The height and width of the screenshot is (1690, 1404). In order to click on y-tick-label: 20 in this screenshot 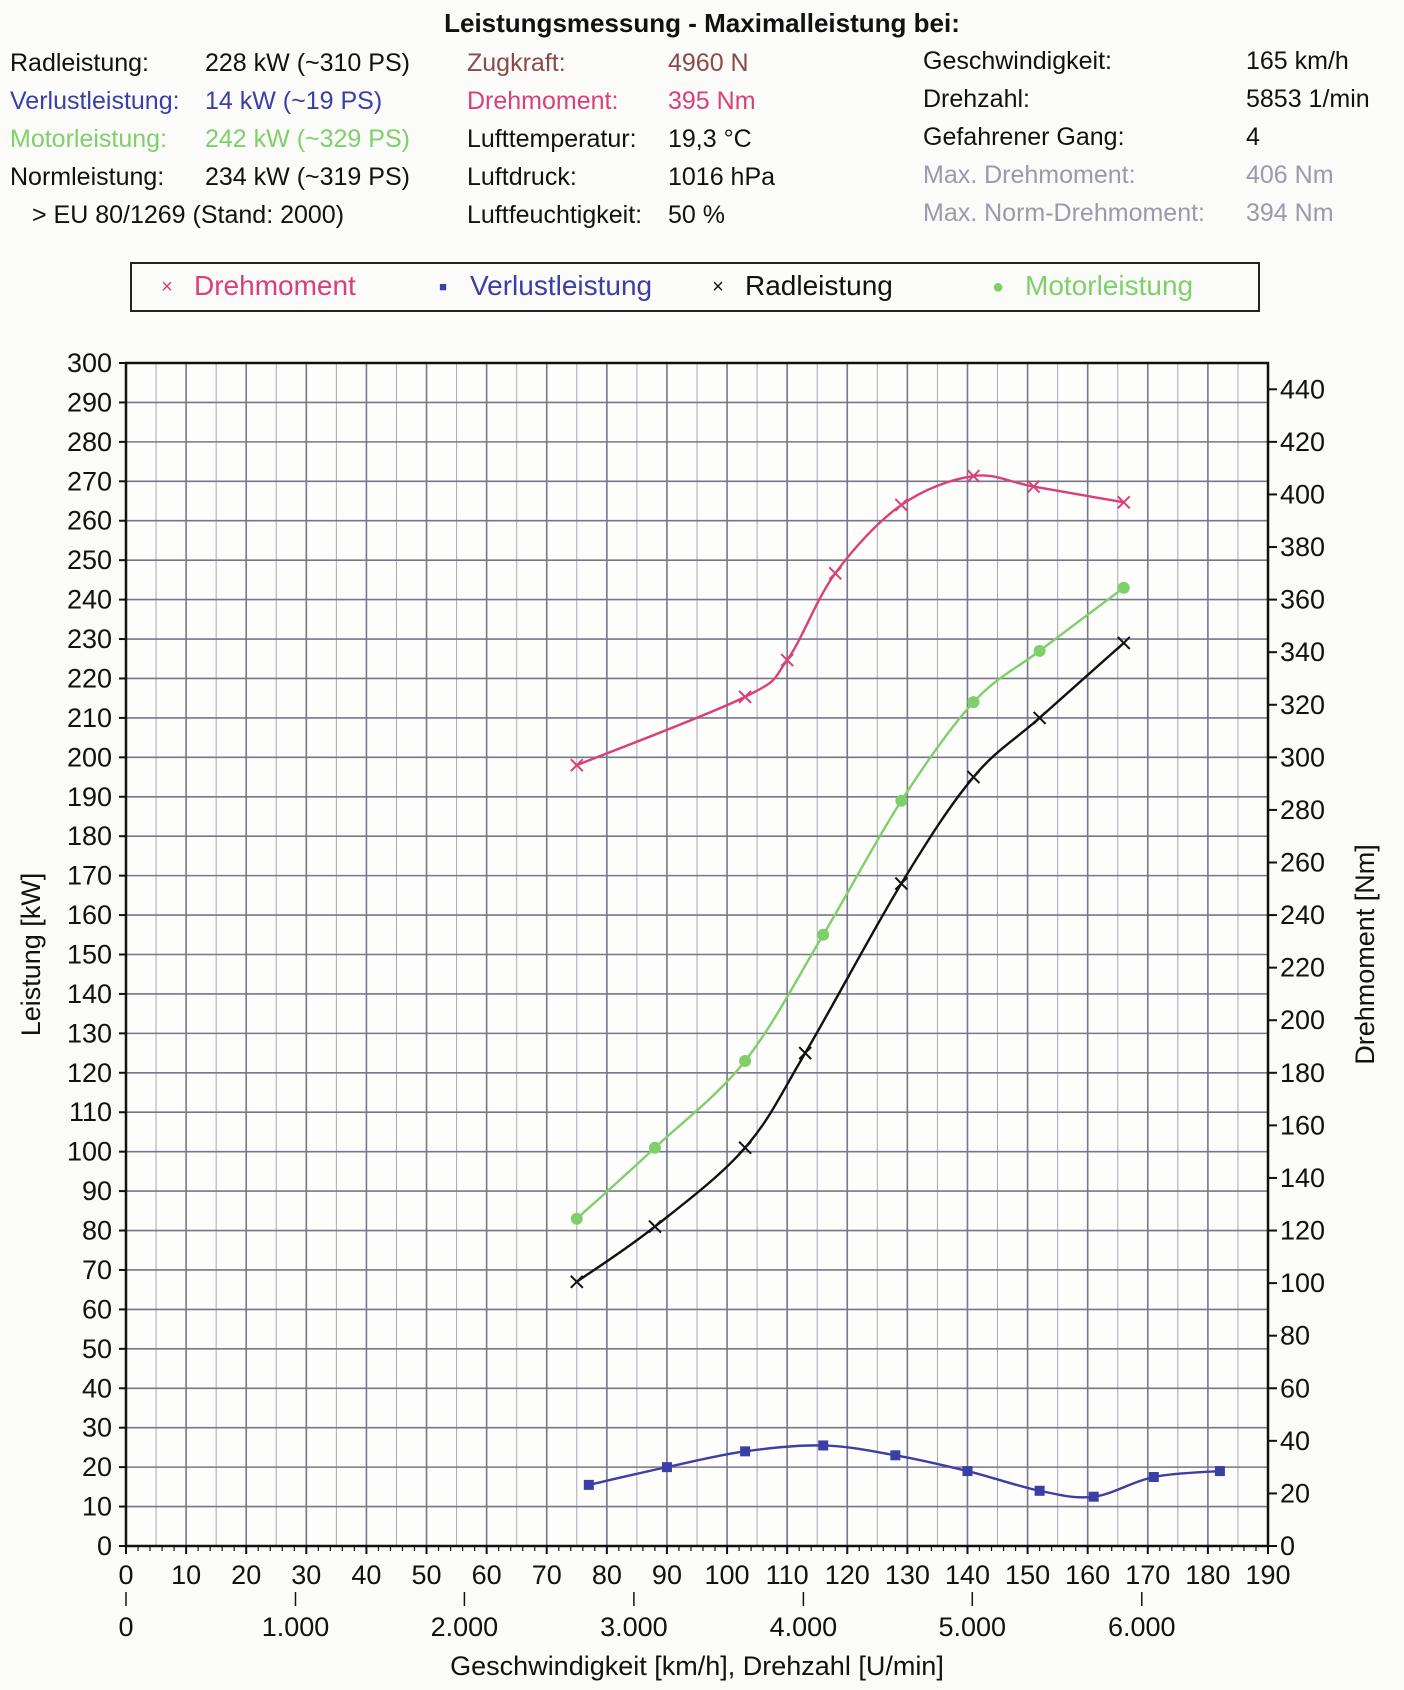, I will do `click(97, 1467)`.